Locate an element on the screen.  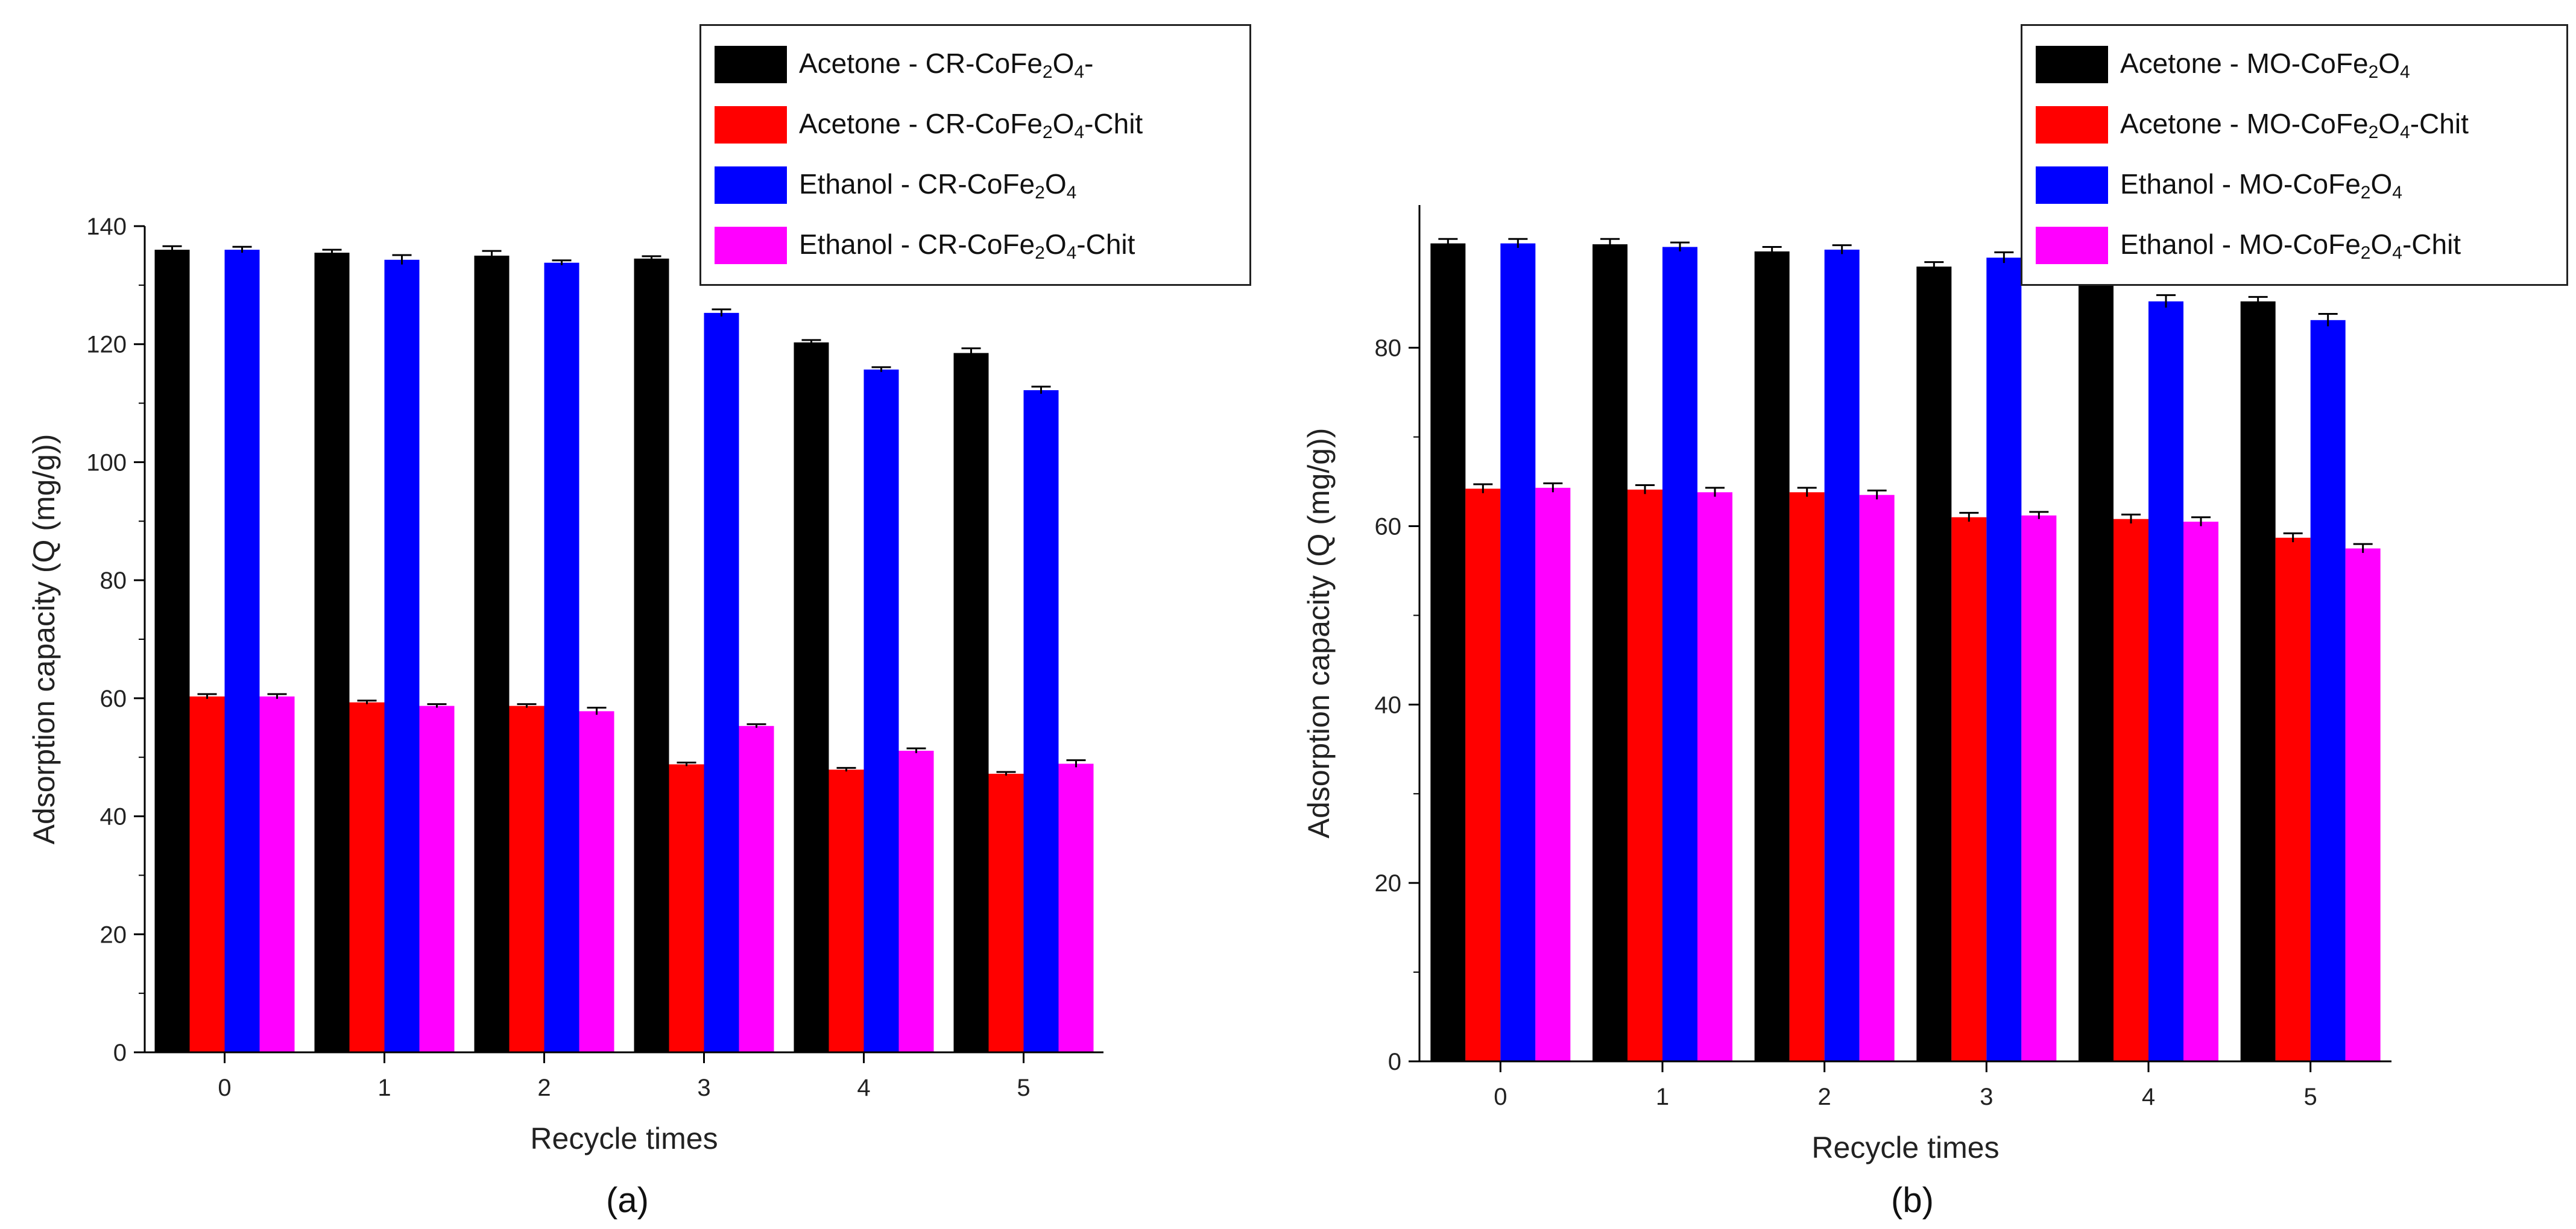
y-tick-label: 60 is located at coordinates (1388, 527).